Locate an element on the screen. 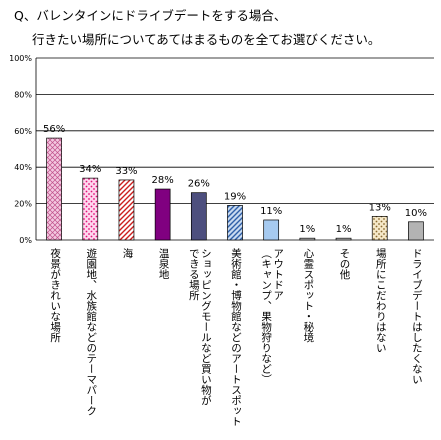 The image size is (441, 440). category-label: 場所にこだわりはない is located at coordinates (381, 300).